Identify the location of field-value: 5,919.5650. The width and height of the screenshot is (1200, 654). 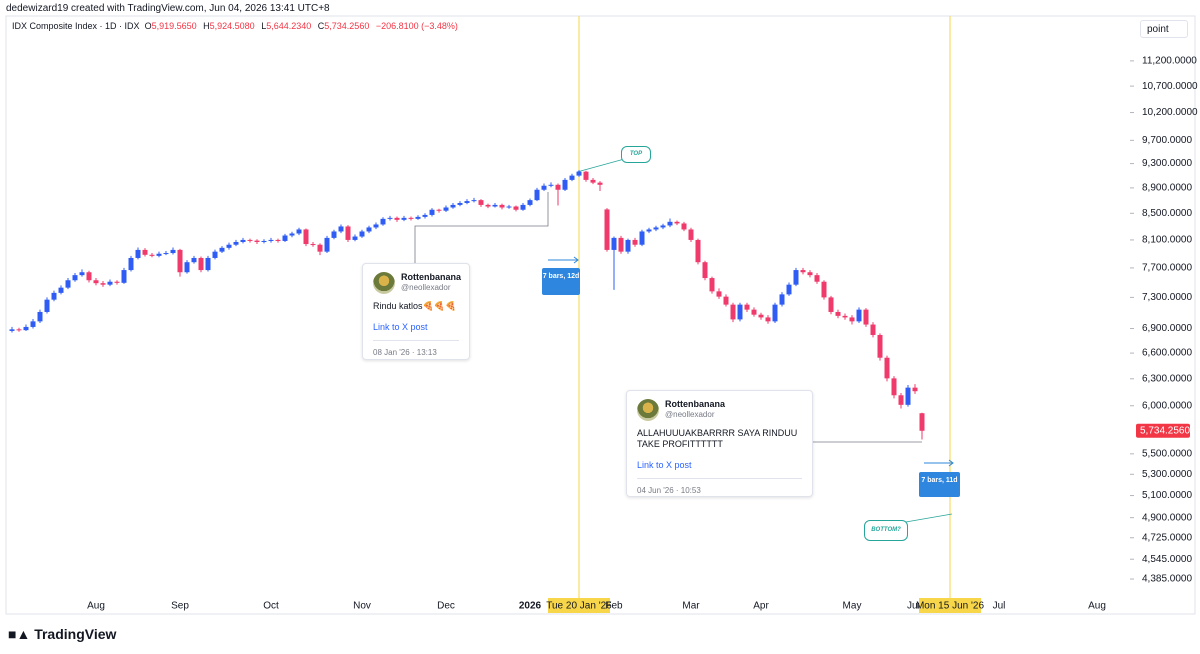
(174, 26).